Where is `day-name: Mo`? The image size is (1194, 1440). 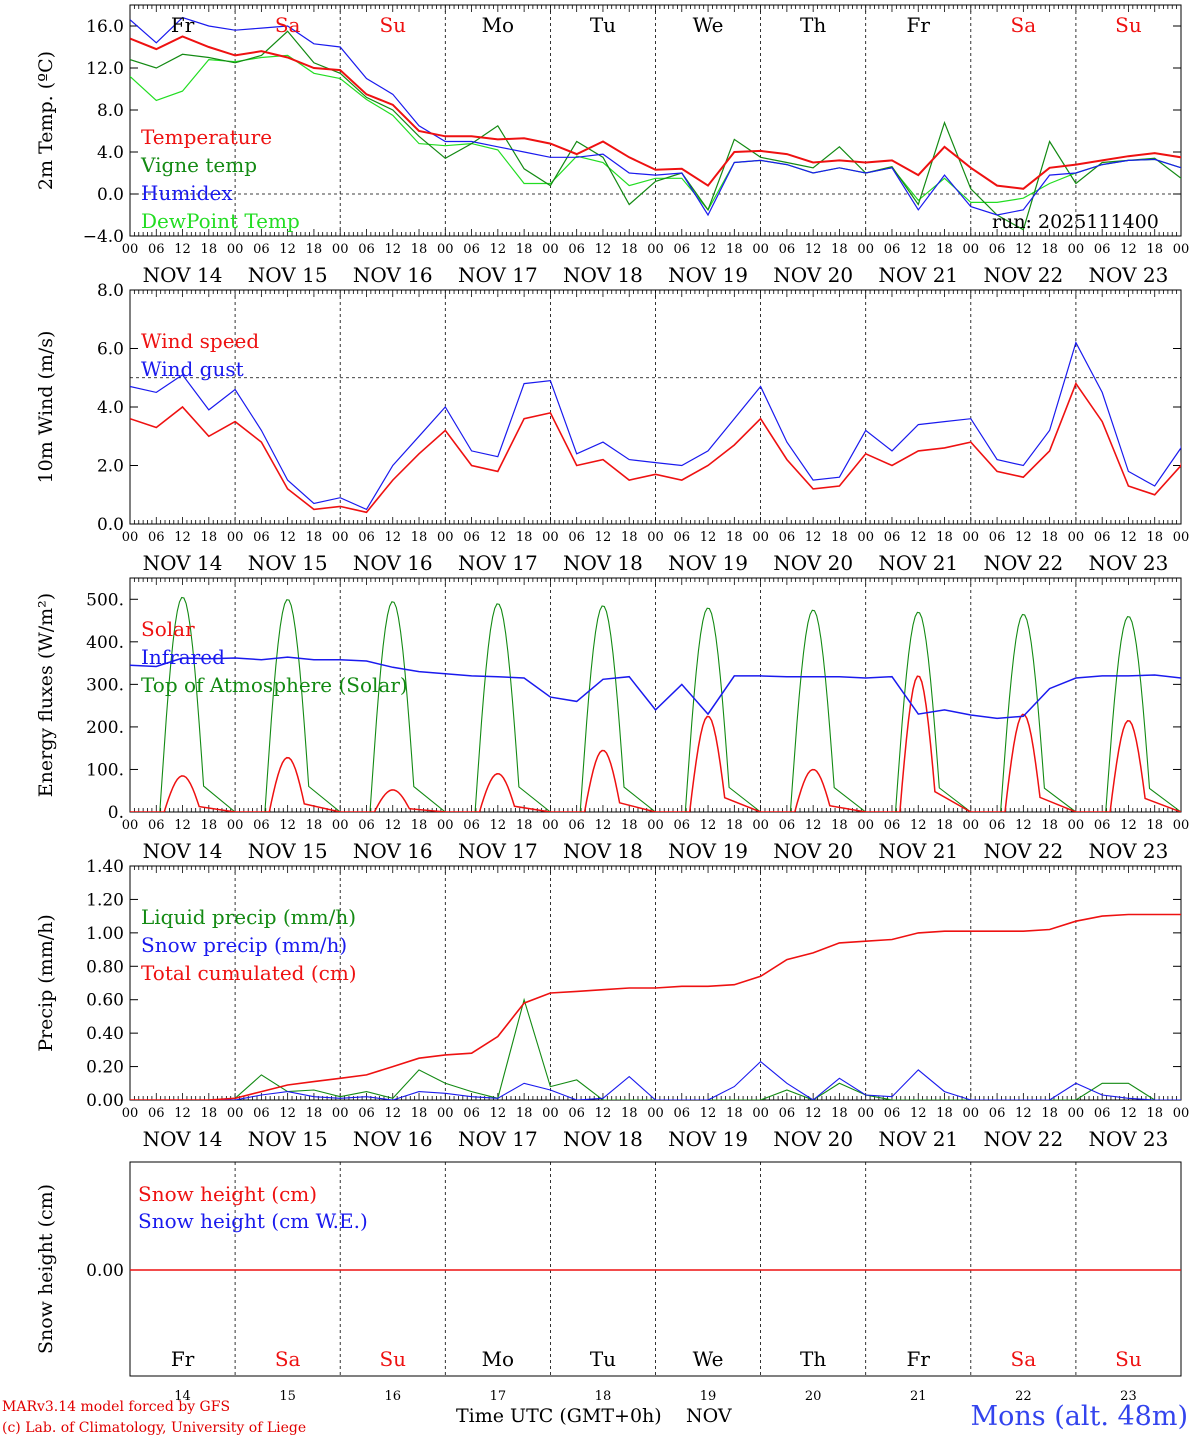 day-name: Mo is located at coordinates (498, 25).